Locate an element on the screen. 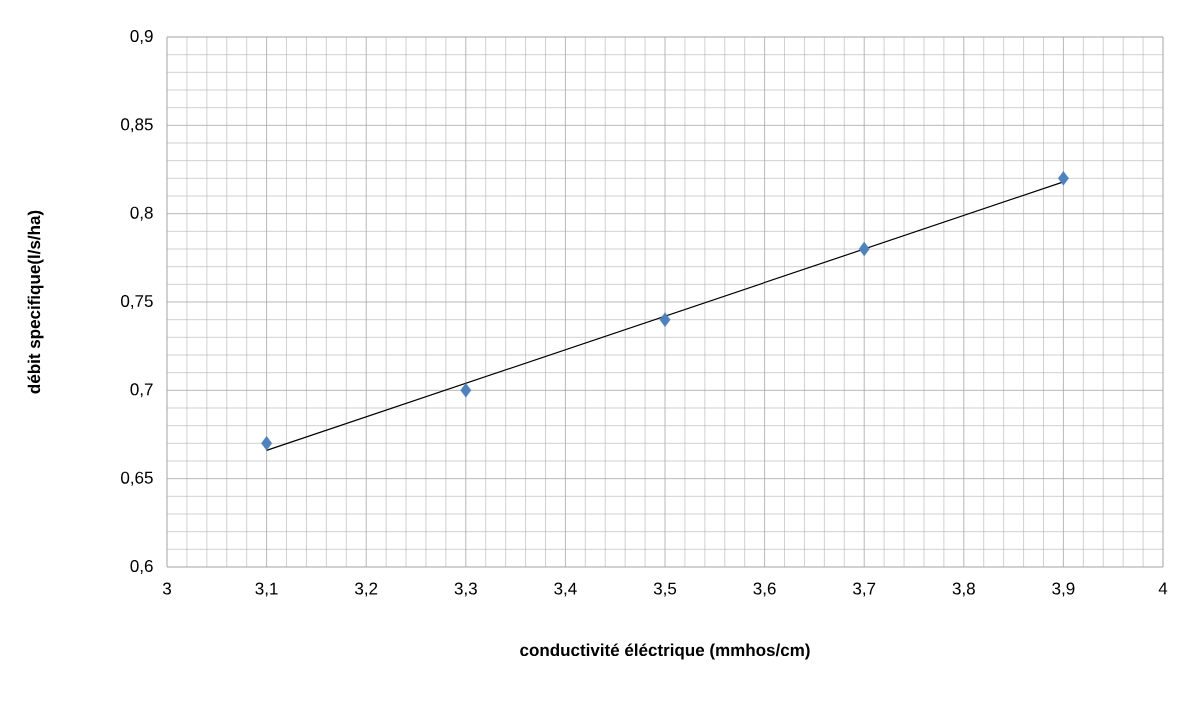 This screenshot has width=1194, height=702. y-tick-label: 0,6 is located at coordinates (141, 567).